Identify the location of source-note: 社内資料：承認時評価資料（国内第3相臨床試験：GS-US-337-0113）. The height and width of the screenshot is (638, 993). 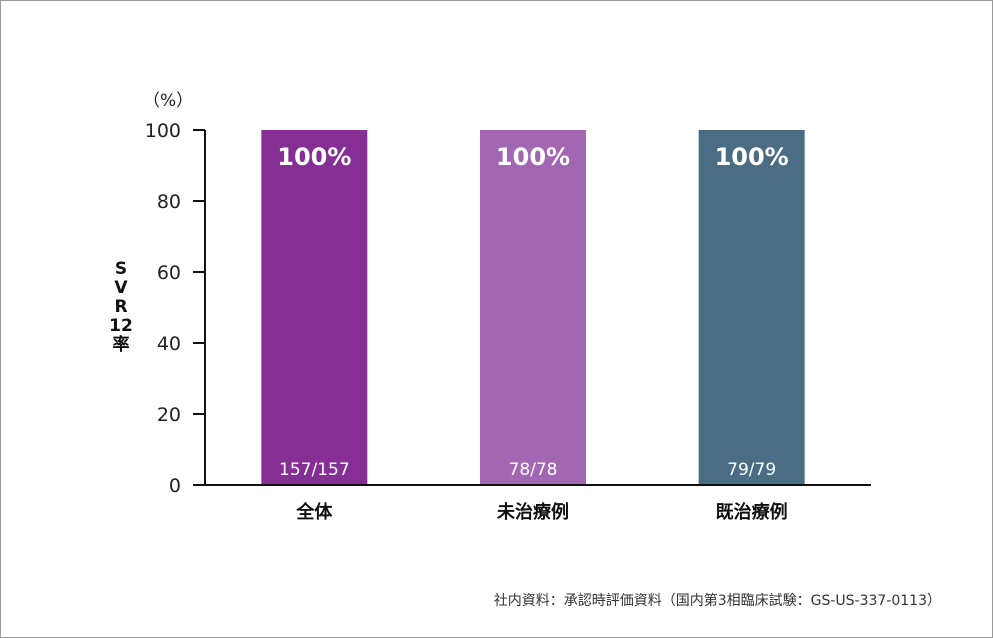
(717, 601).